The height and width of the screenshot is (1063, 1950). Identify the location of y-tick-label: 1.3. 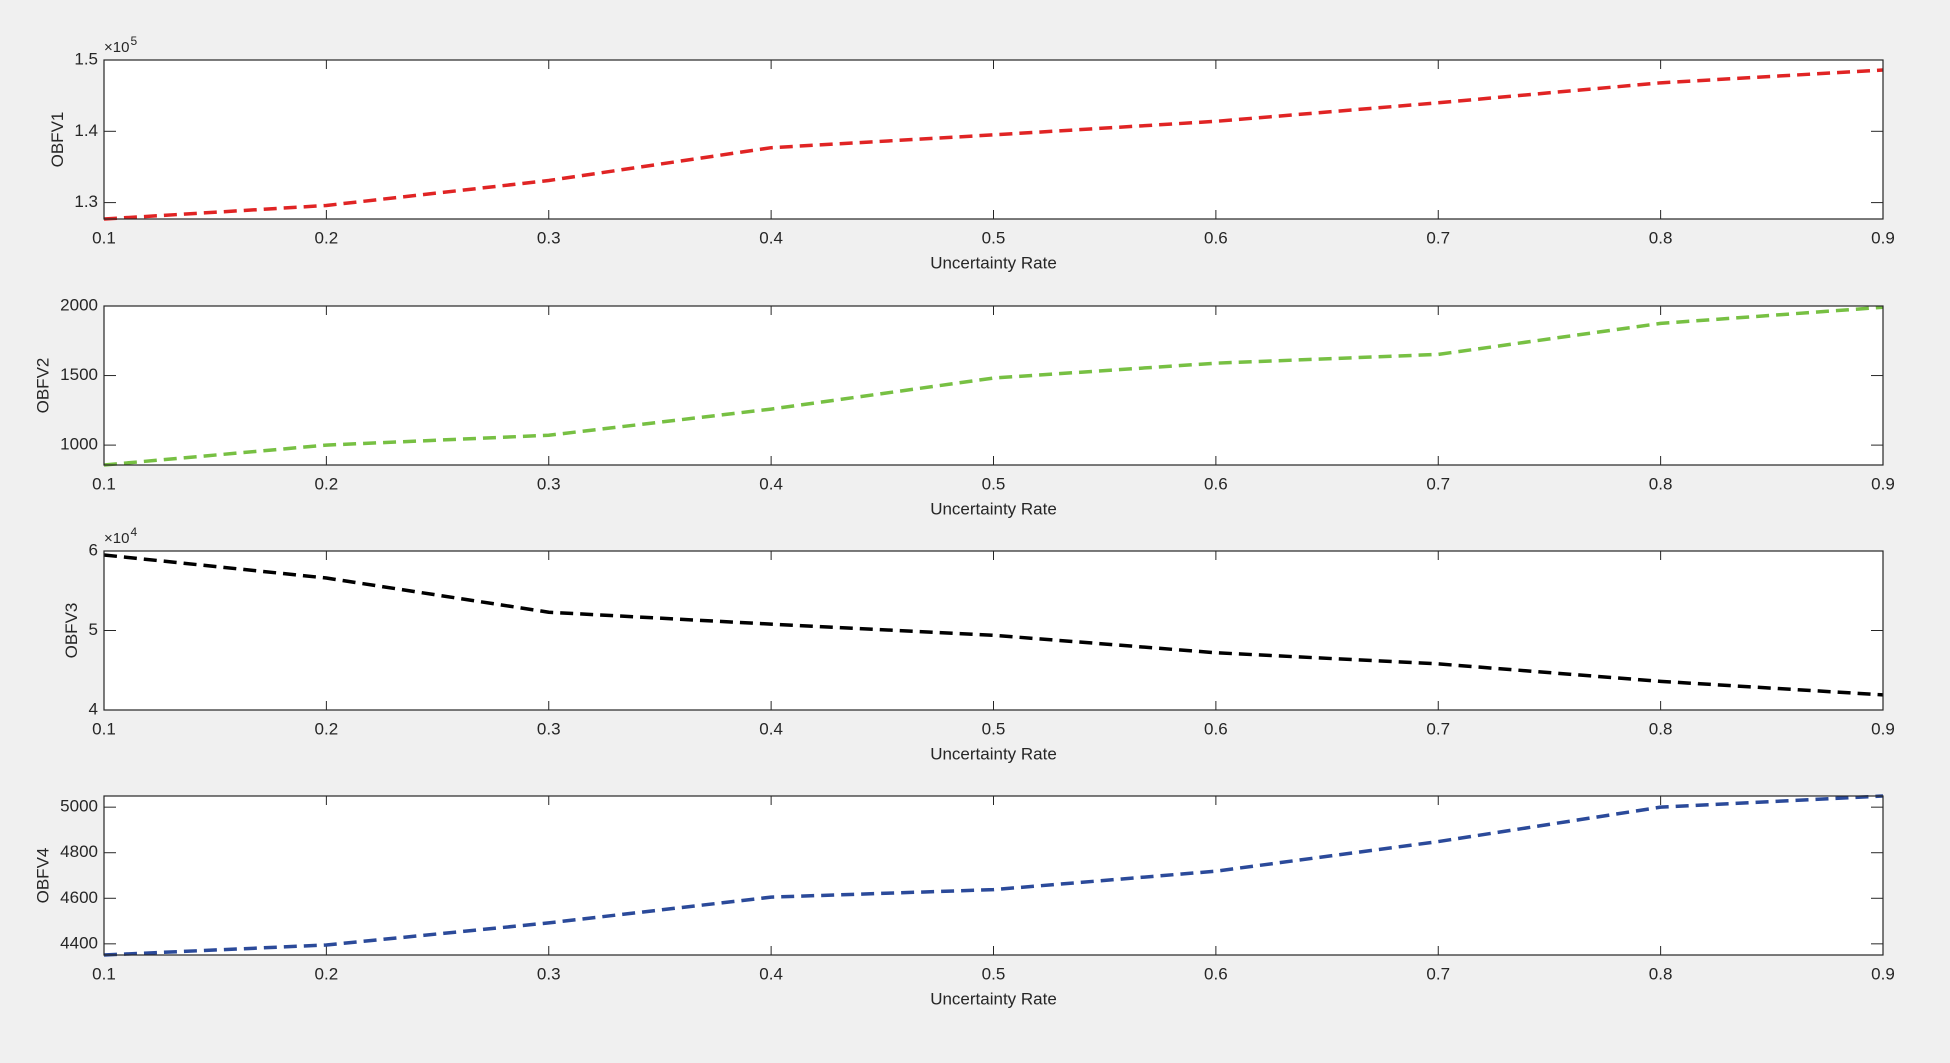
(86, 201).